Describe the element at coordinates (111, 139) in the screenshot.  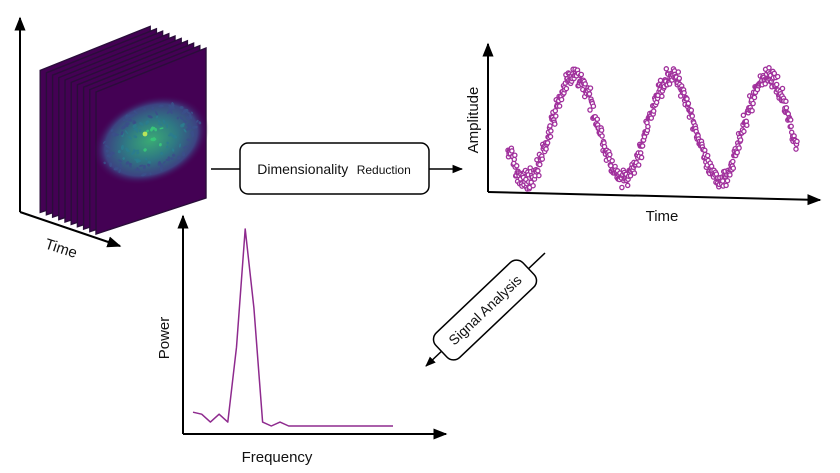
I see `image-stack: Time` at that location.